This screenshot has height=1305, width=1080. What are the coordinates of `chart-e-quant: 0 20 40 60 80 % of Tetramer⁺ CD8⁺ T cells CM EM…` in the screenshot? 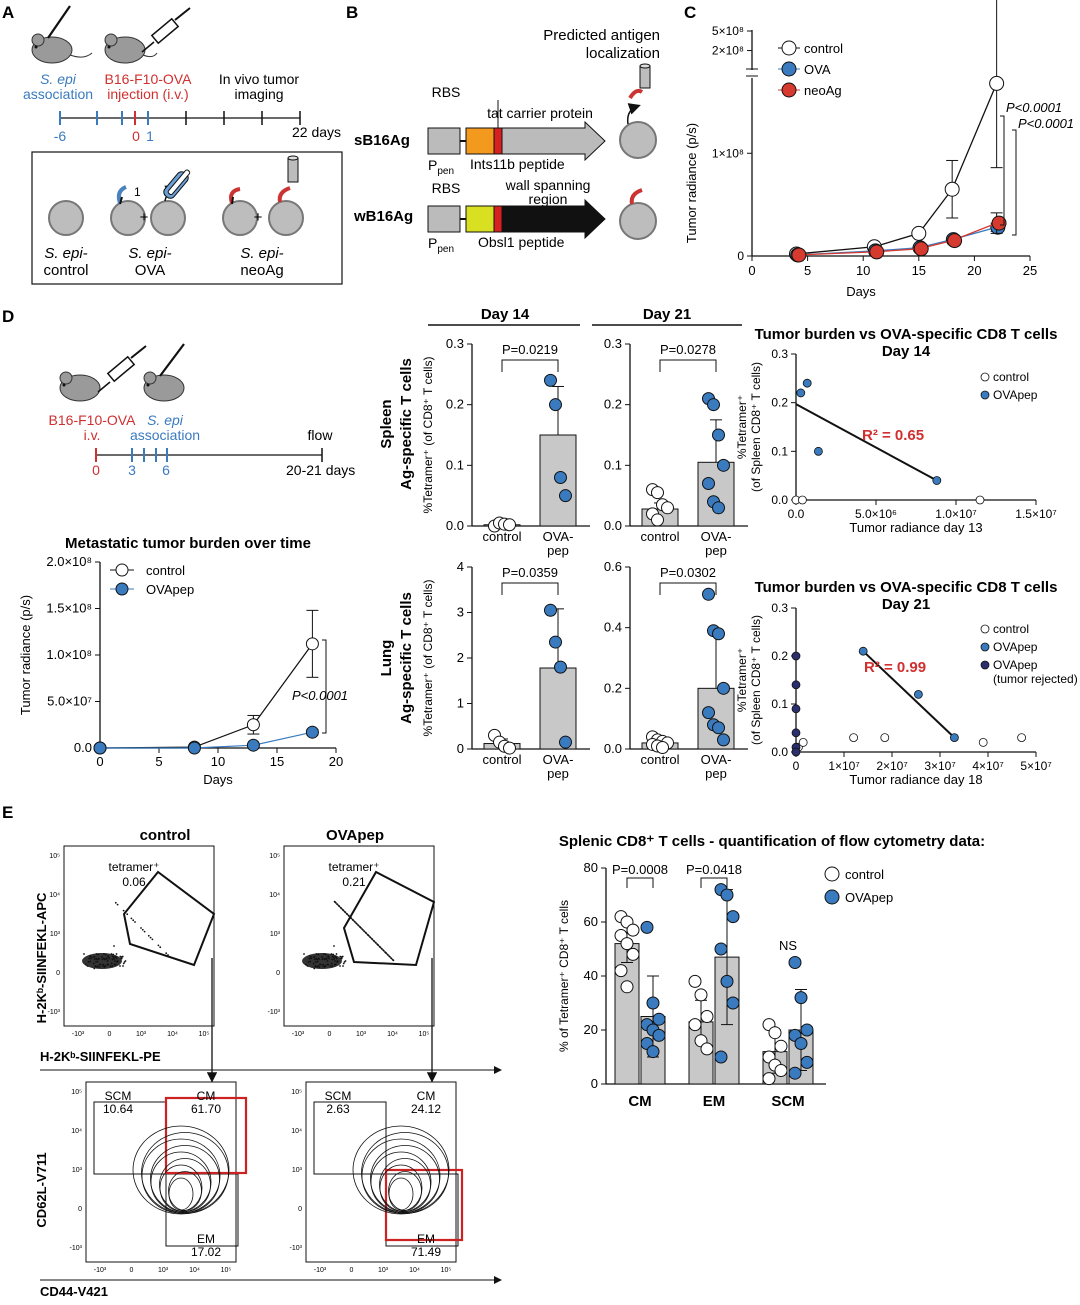 It's located at (725, 985).